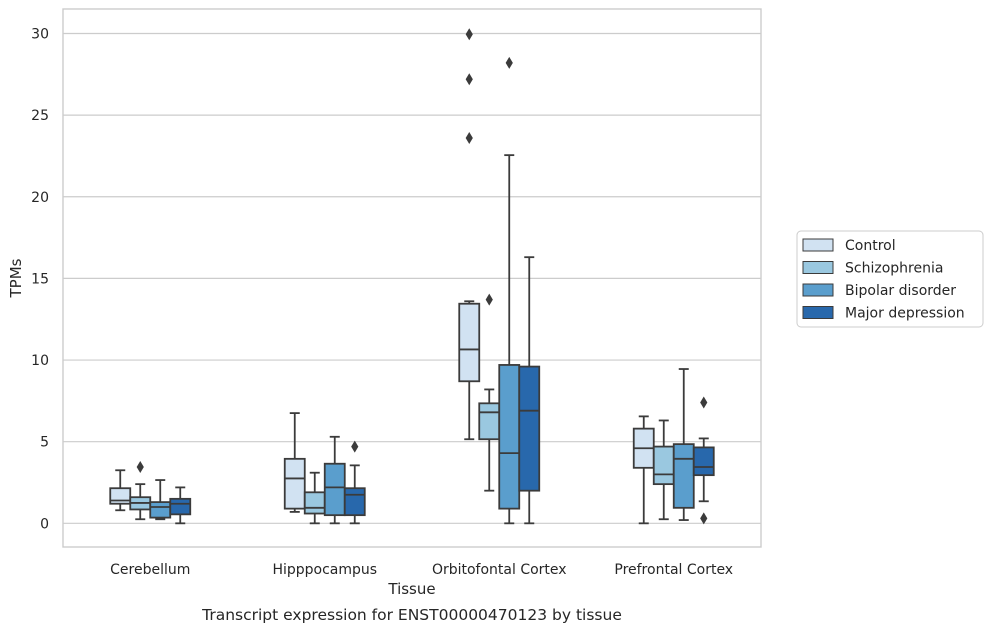  What do you see at coordinates (40, 34) in the screenshot?
I see `y-tick-label: 30` at bounding box center [40, 34].